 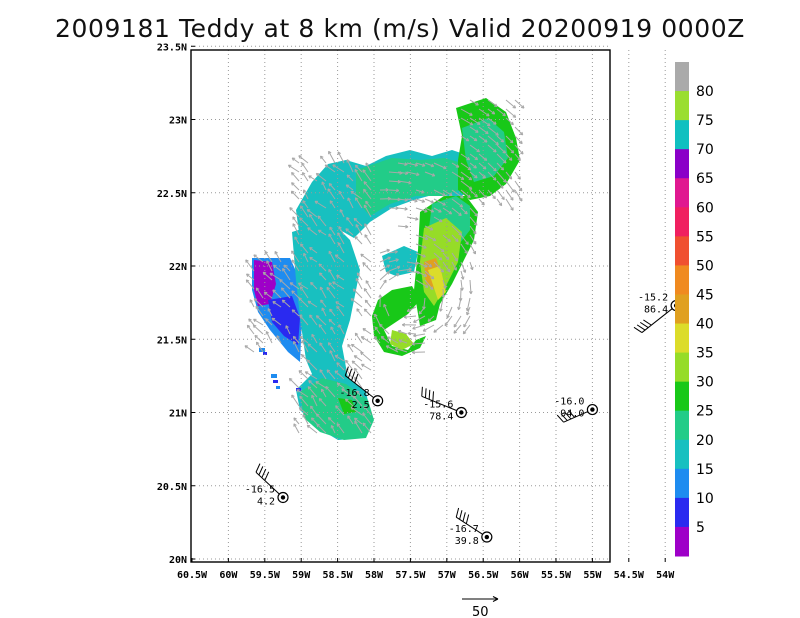 What do you see at coordinates (437, 283) in the screenshot?
I see `swath-yellow-core` at bounding box center [437, 283].